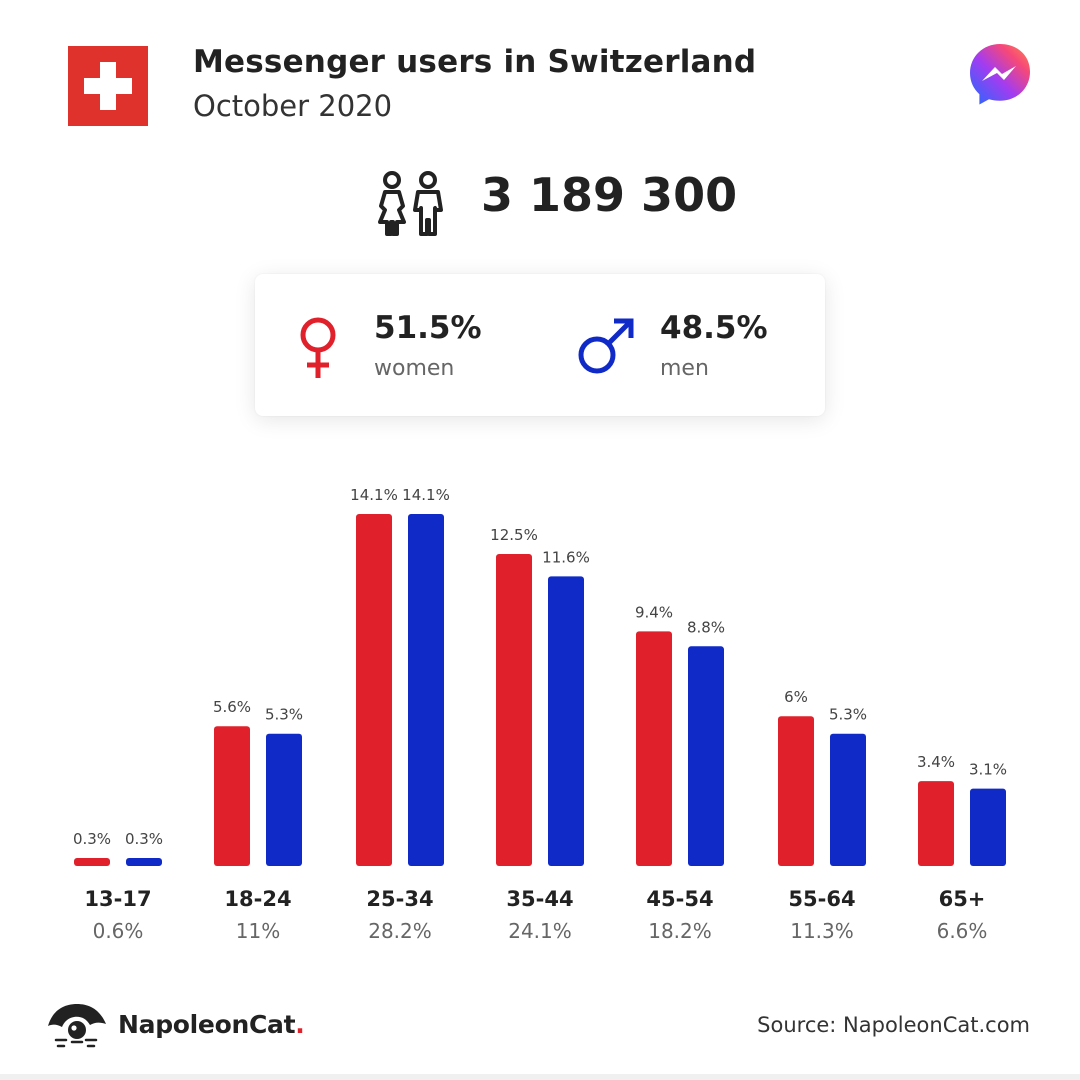  Describe the element at coordinates (540, 931) in the screenshot. I see `category-total-35-44: 24.1%` at that location.